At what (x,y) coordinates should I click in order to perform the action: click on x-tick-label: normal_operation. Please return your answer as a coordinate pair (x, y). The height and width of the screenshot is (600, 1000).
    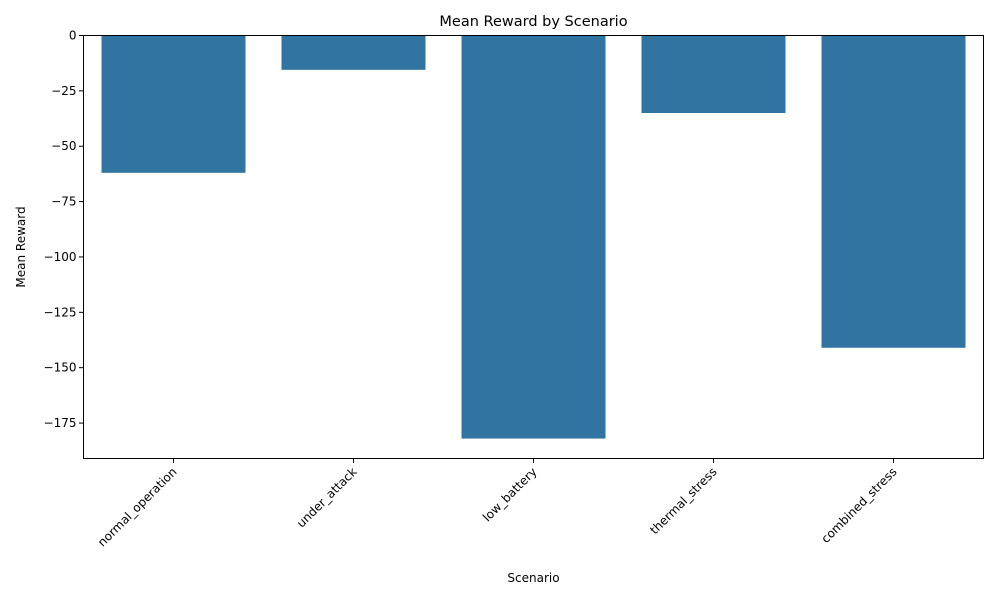
    Looking at the image, I should click on (137, 507).